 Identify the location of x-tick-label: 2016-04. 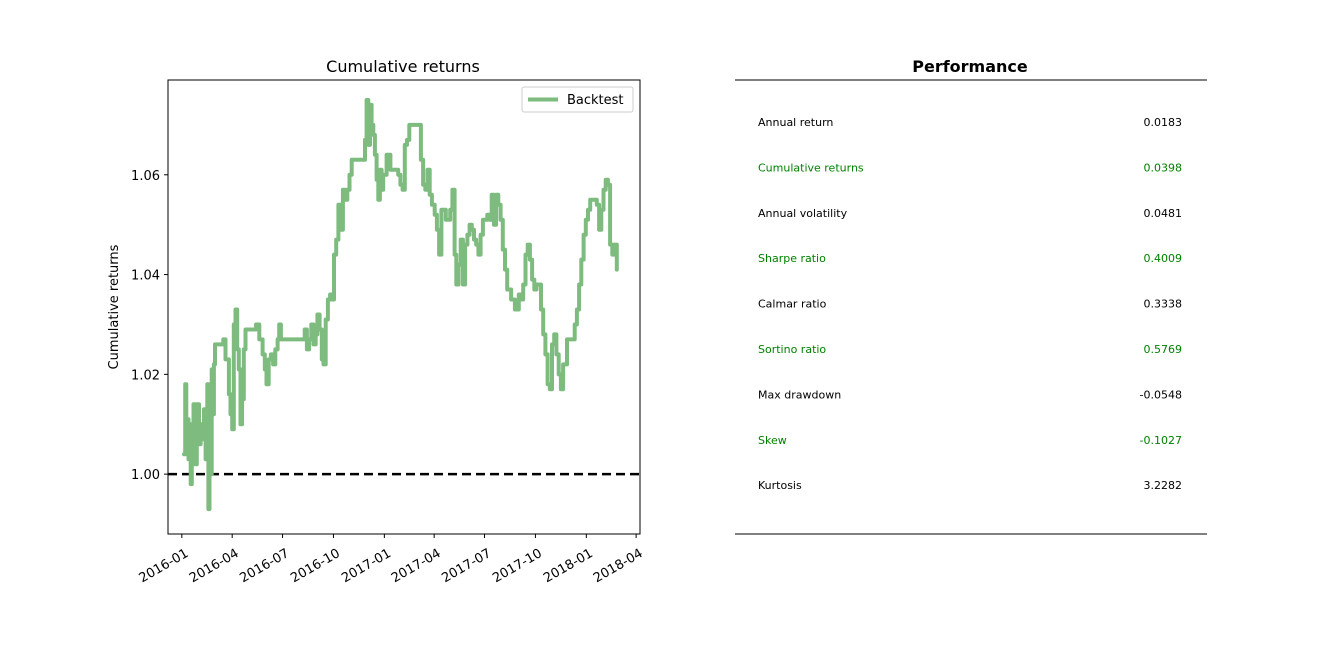
(214, 566).